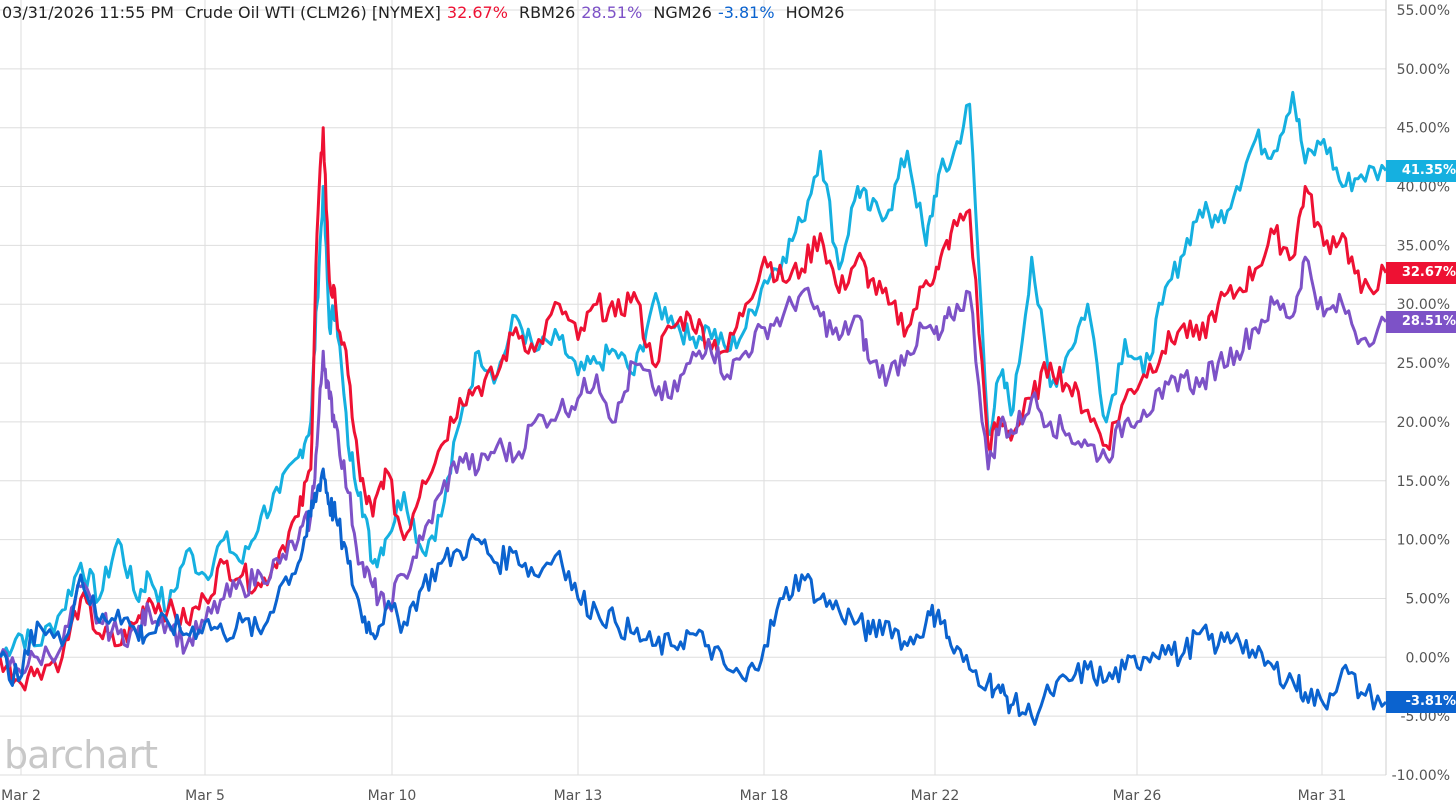 The height and width of the screenshot is (809, 1456). What do you see at coordinates (1425, 717) in the screenshot?
I see `y-tick-label: -5.00%` at bounding box center [1425, 717].